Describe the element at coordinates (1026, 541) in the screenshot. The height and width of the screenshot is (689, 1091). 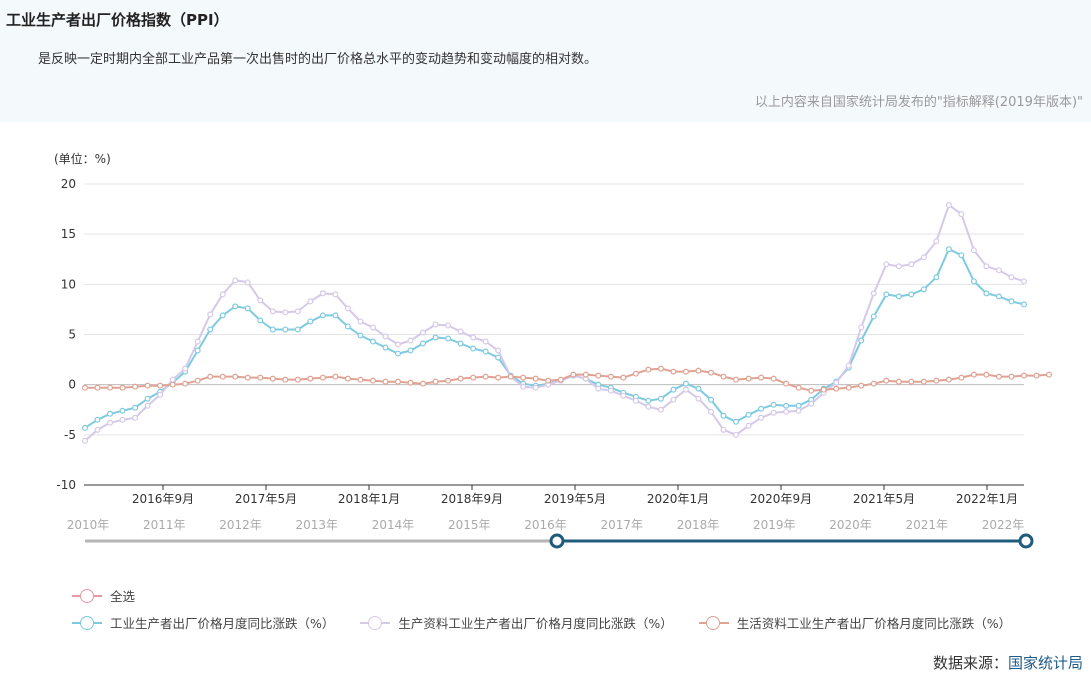
I see `slider-handle-end` at that location.